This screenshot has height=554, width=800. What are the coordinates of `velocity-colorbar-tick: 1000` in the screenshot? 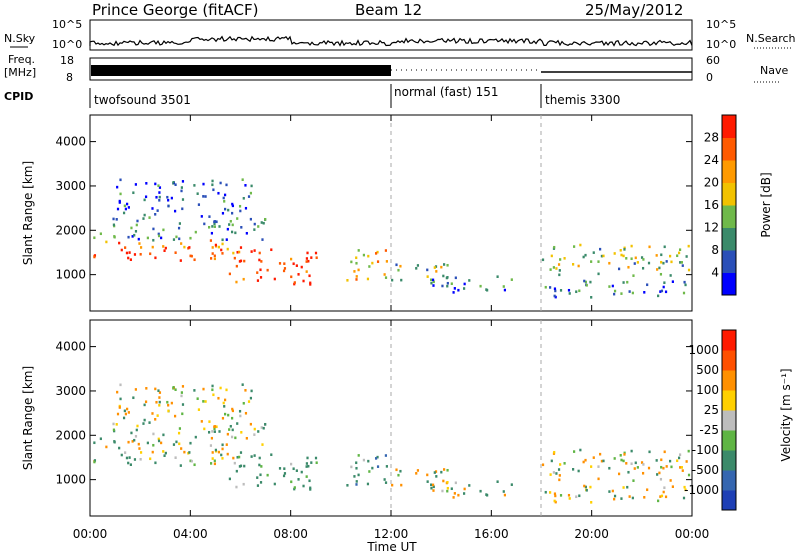 It's located at (703, 350).